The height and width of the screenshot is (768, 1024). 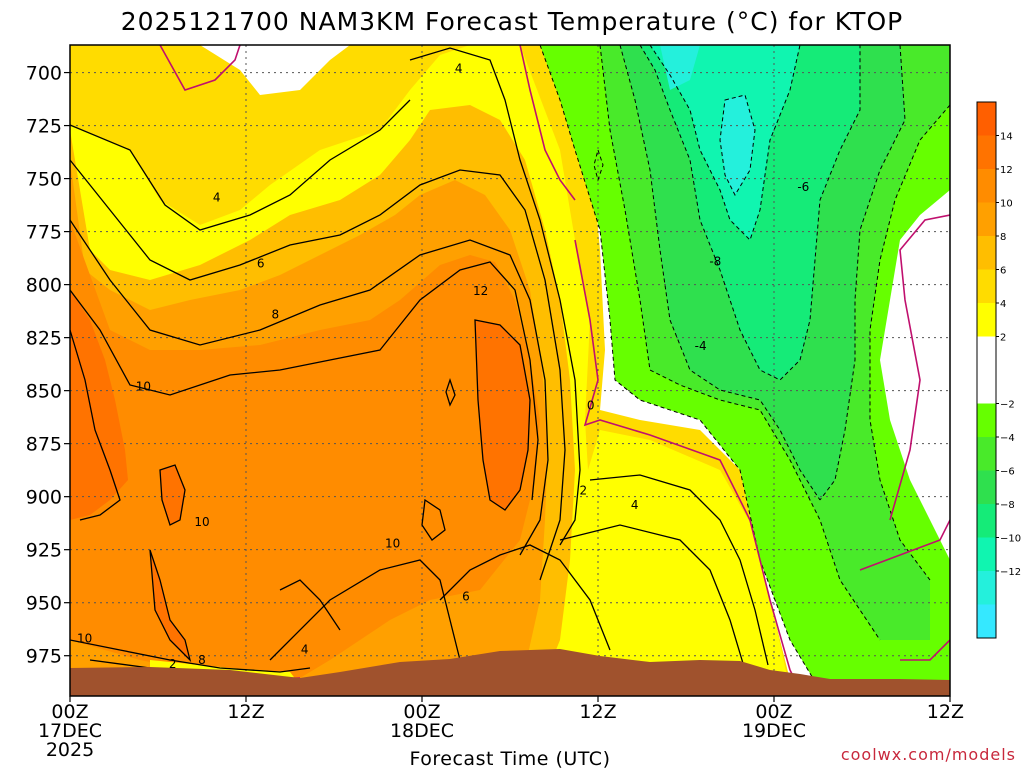 What do you see at coordinates (44, 286) in the screenshot?
I see `y-tick-label: 800` at bounding box center [44, 286].